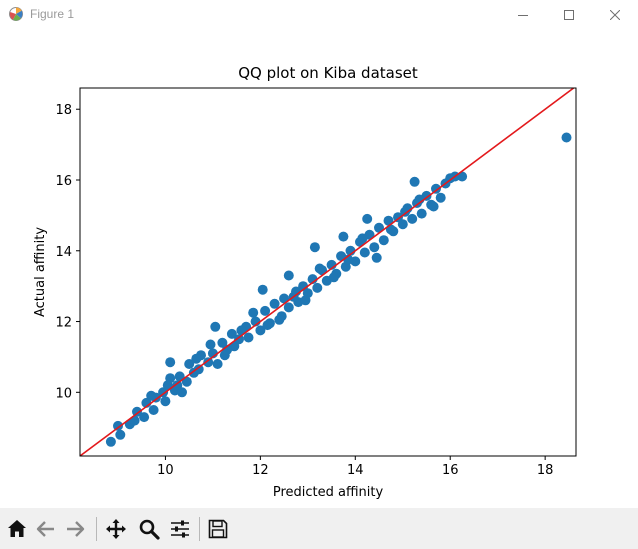  I want to click on y-tick-label: 12, so click(63, 323).